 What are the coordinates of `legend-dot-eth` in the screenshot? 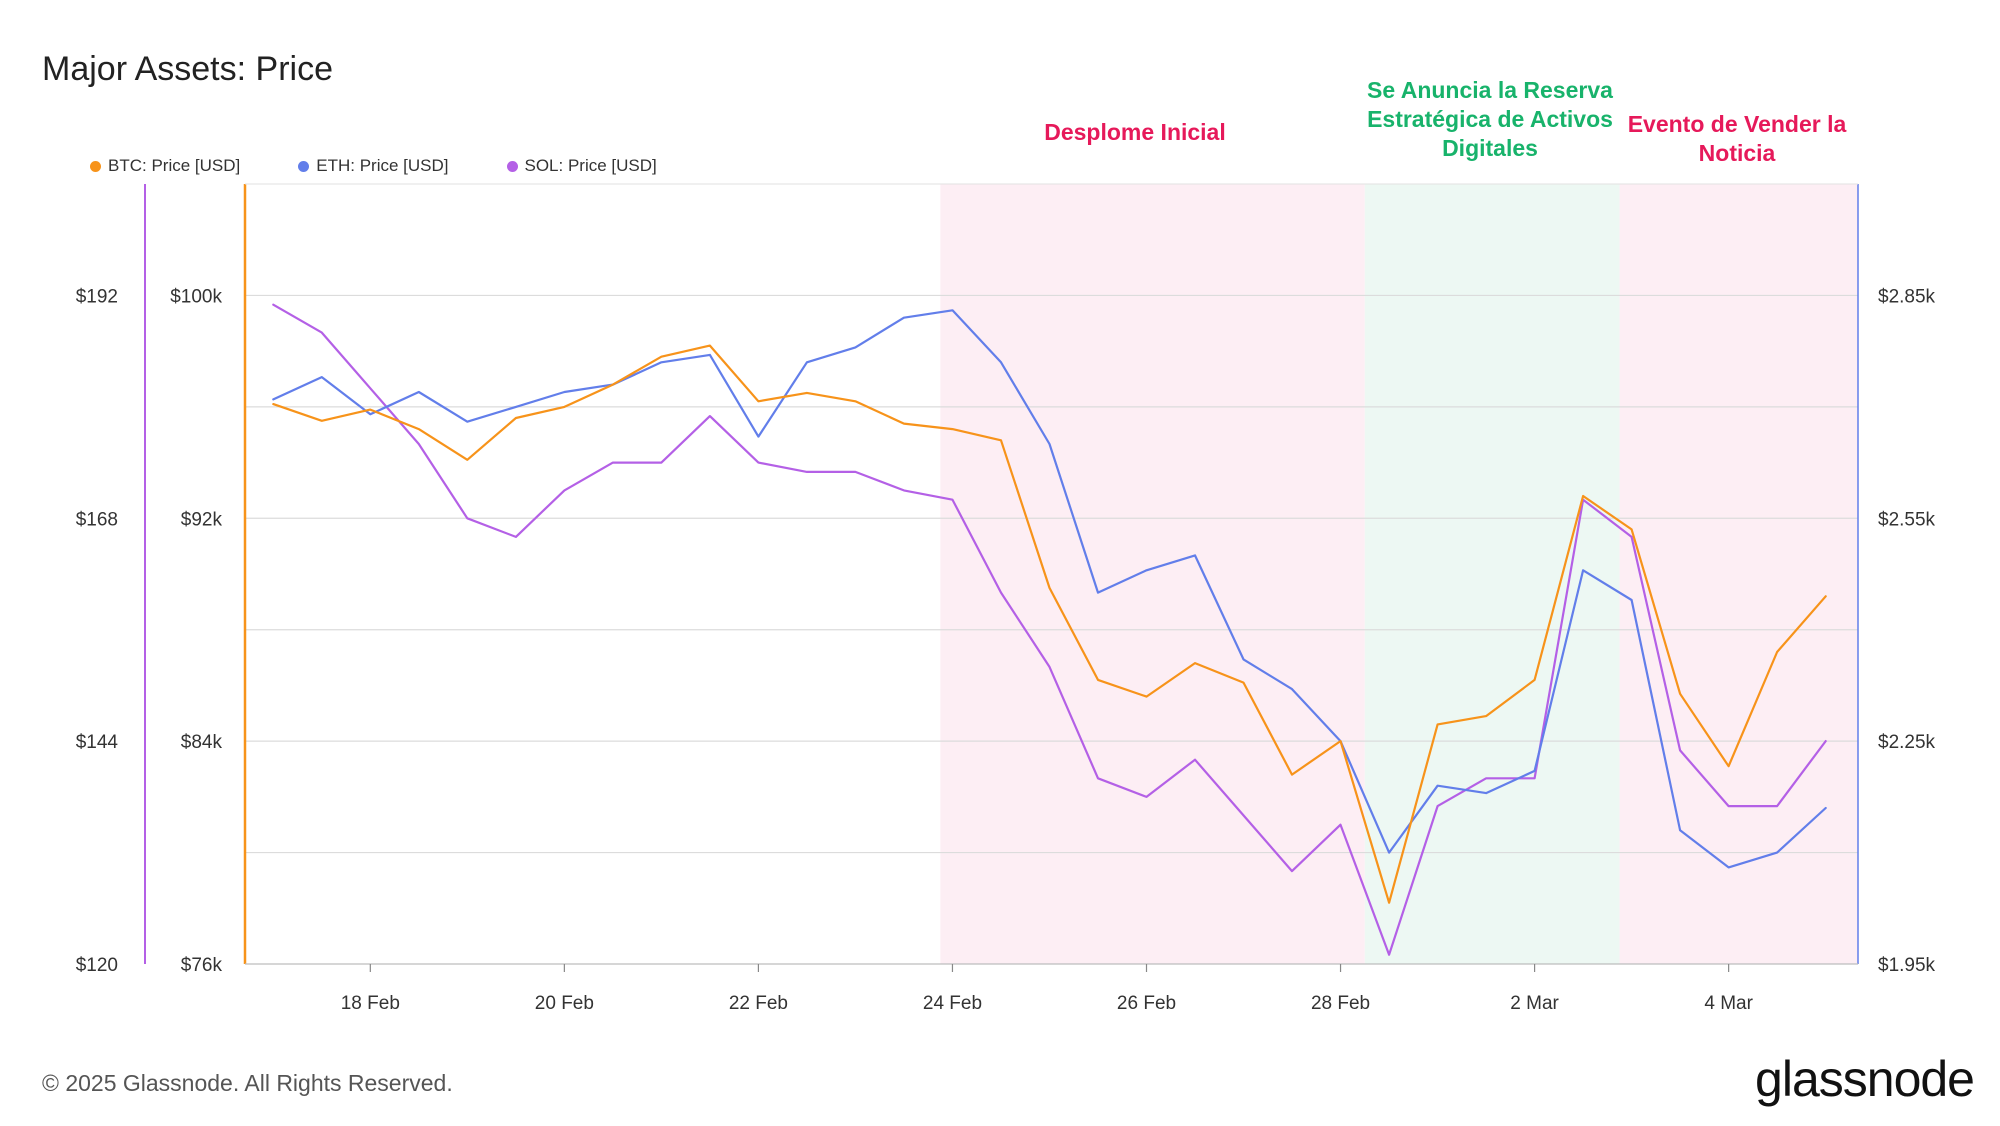 It's located at (304, 166).